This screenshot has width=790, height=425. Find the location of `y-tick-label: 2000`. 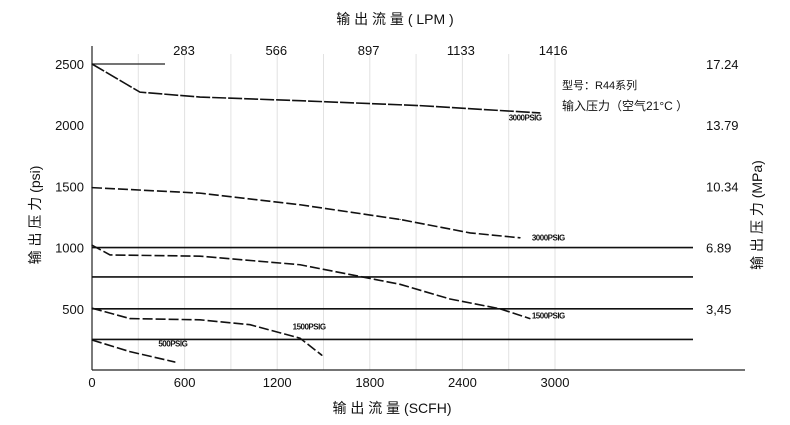

y-tick-label: 2000 is located at coordinates (69, 125).